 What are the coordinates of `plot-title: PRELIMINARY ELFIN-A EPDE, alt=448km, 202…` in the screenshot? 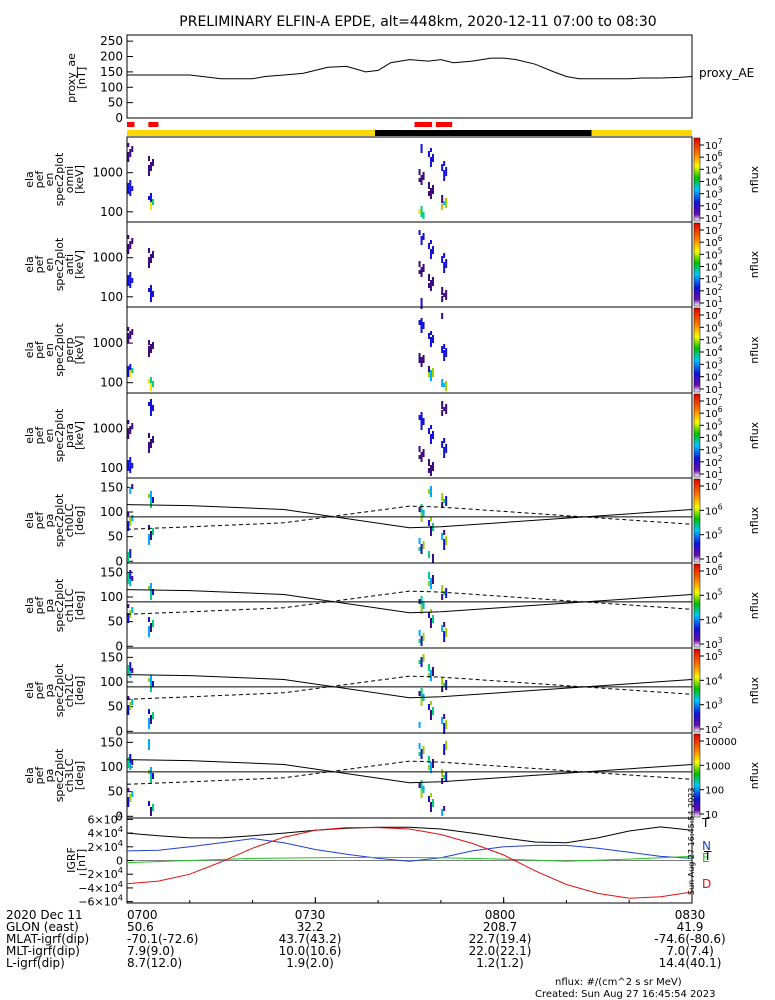 It's located at (417, 22).